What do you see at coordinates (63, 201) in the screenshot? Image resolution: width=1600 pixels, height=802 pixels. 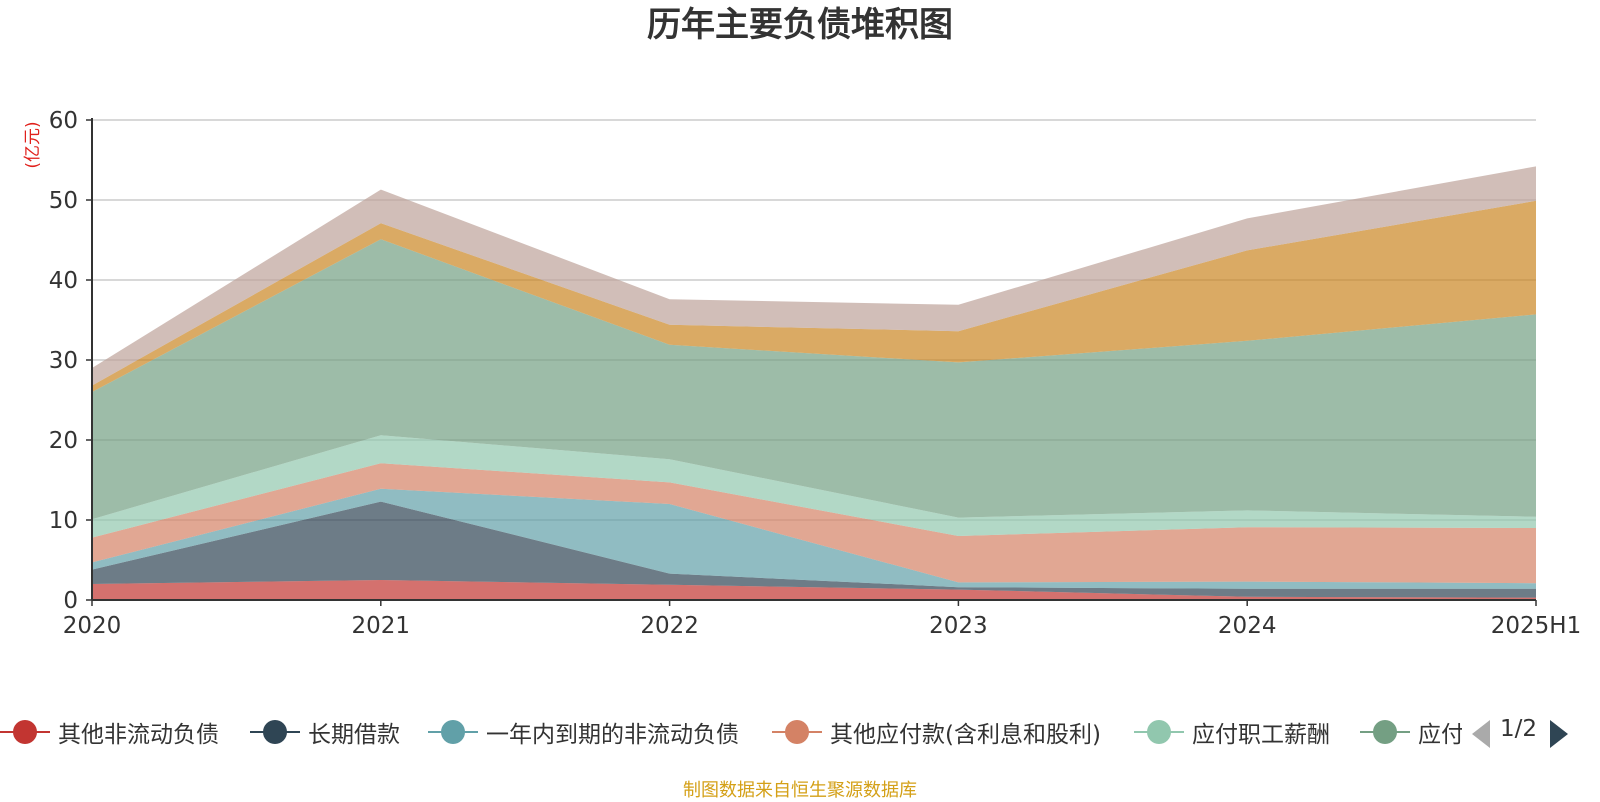 I see `y-tick-label: 50` at bounding box center [63, 201].